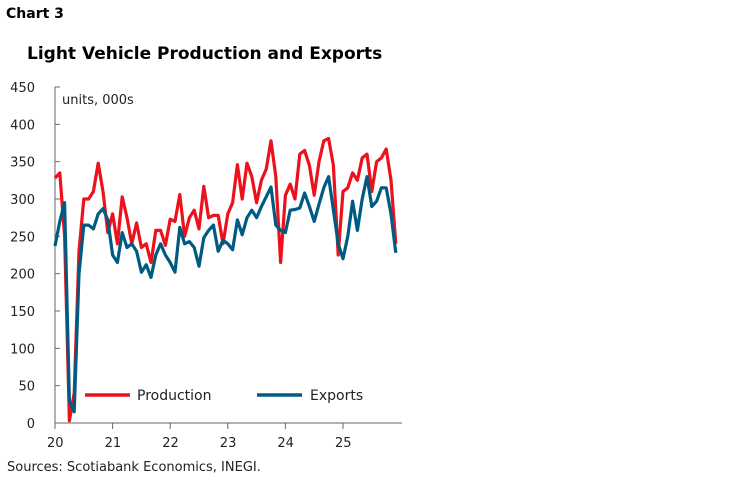 The height and width of the screenshot is (483, 748). What do you see at coordinates (22, 312) in the screenshot?
I see `y-tick-label: 150` at bounding box center [22, 312].